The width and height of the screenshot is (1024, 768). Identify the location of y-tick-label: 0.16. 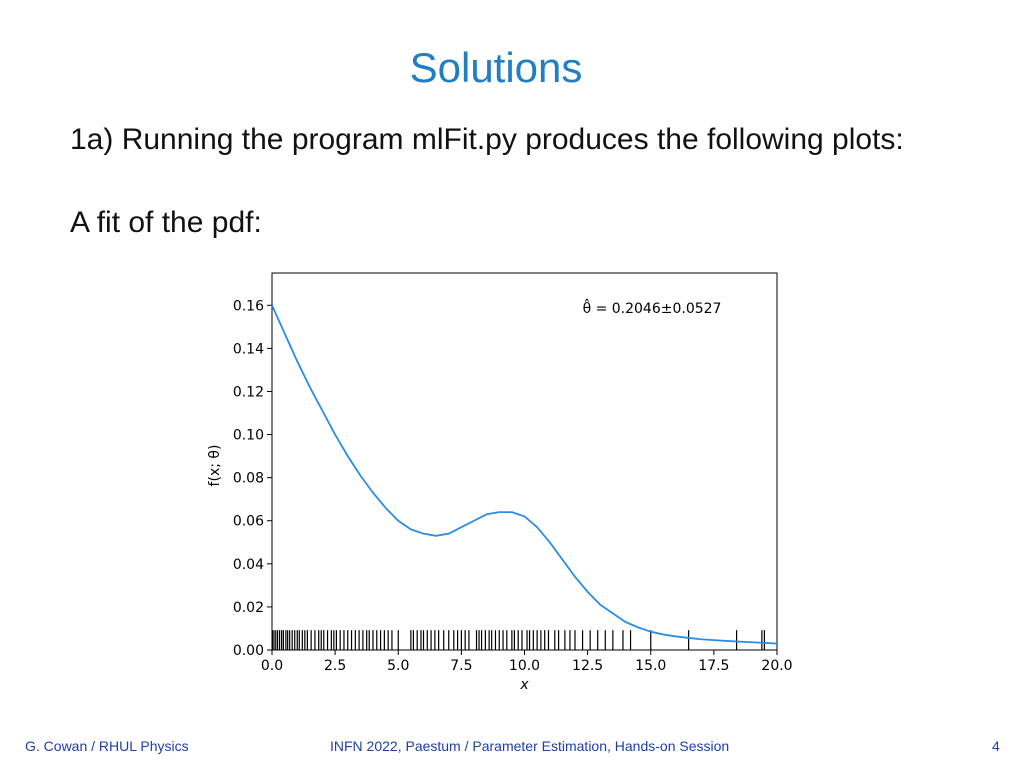
(248, 306).